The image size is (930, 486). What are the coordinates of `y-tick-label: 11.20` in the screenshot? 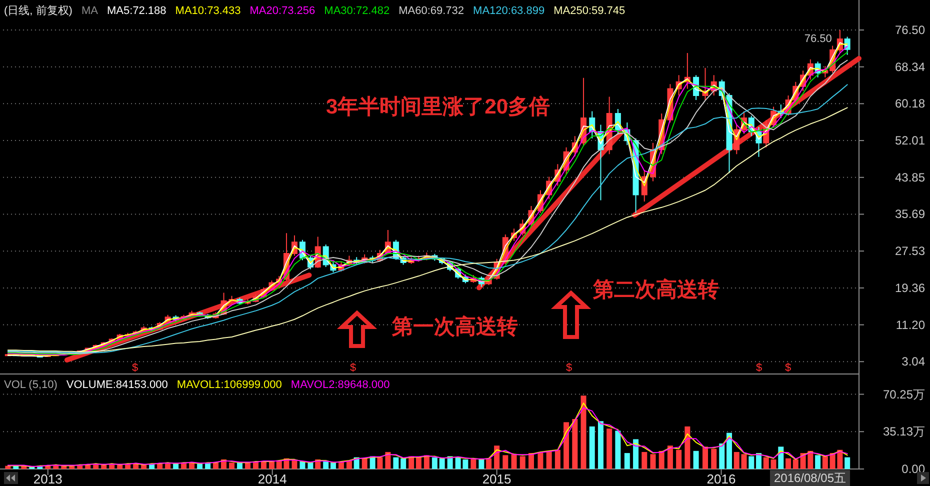 It's located at (911, 325).